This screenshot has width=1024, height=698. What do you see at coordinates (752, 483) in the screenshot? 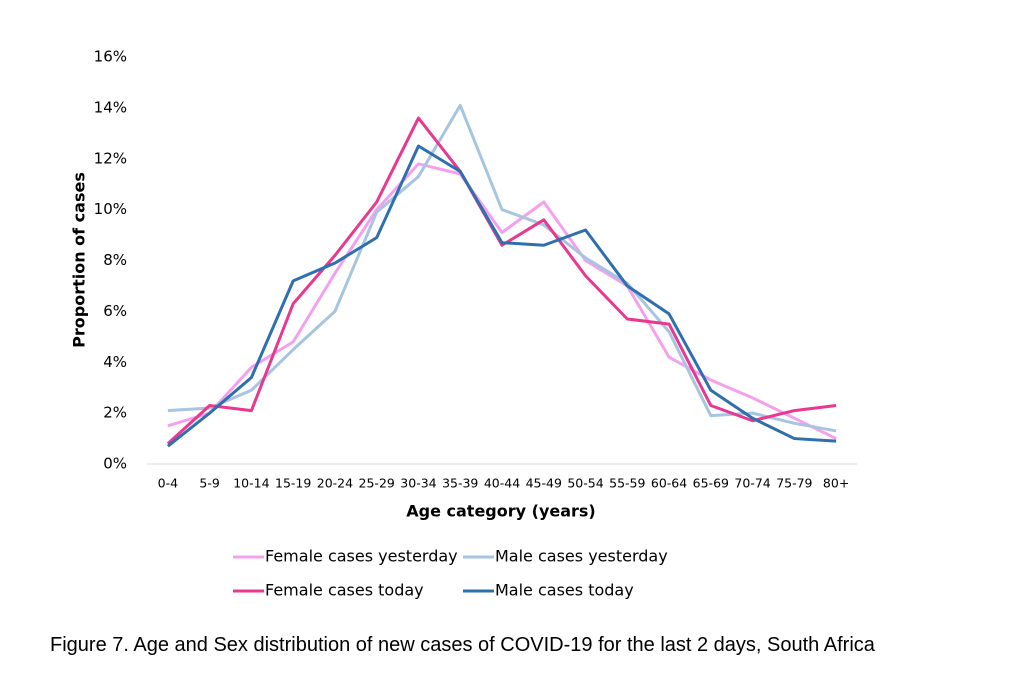
I see `x-tick-label: 70-74` at bounding box center [752, 483].